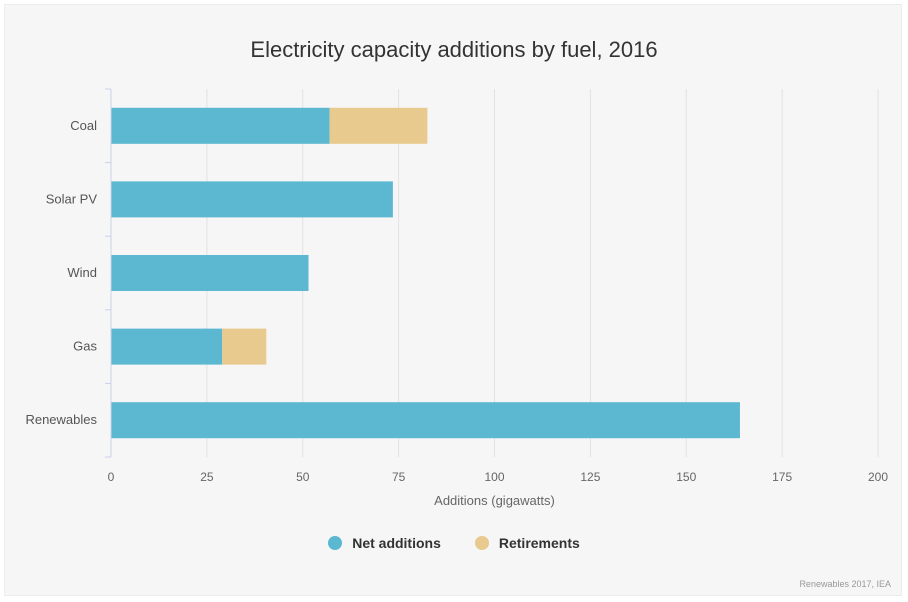 The image size is (908, 602). Describe the element at coordinates (83, 125) in the screenshot. I see `y-category-label-coal: Coal` at that location.